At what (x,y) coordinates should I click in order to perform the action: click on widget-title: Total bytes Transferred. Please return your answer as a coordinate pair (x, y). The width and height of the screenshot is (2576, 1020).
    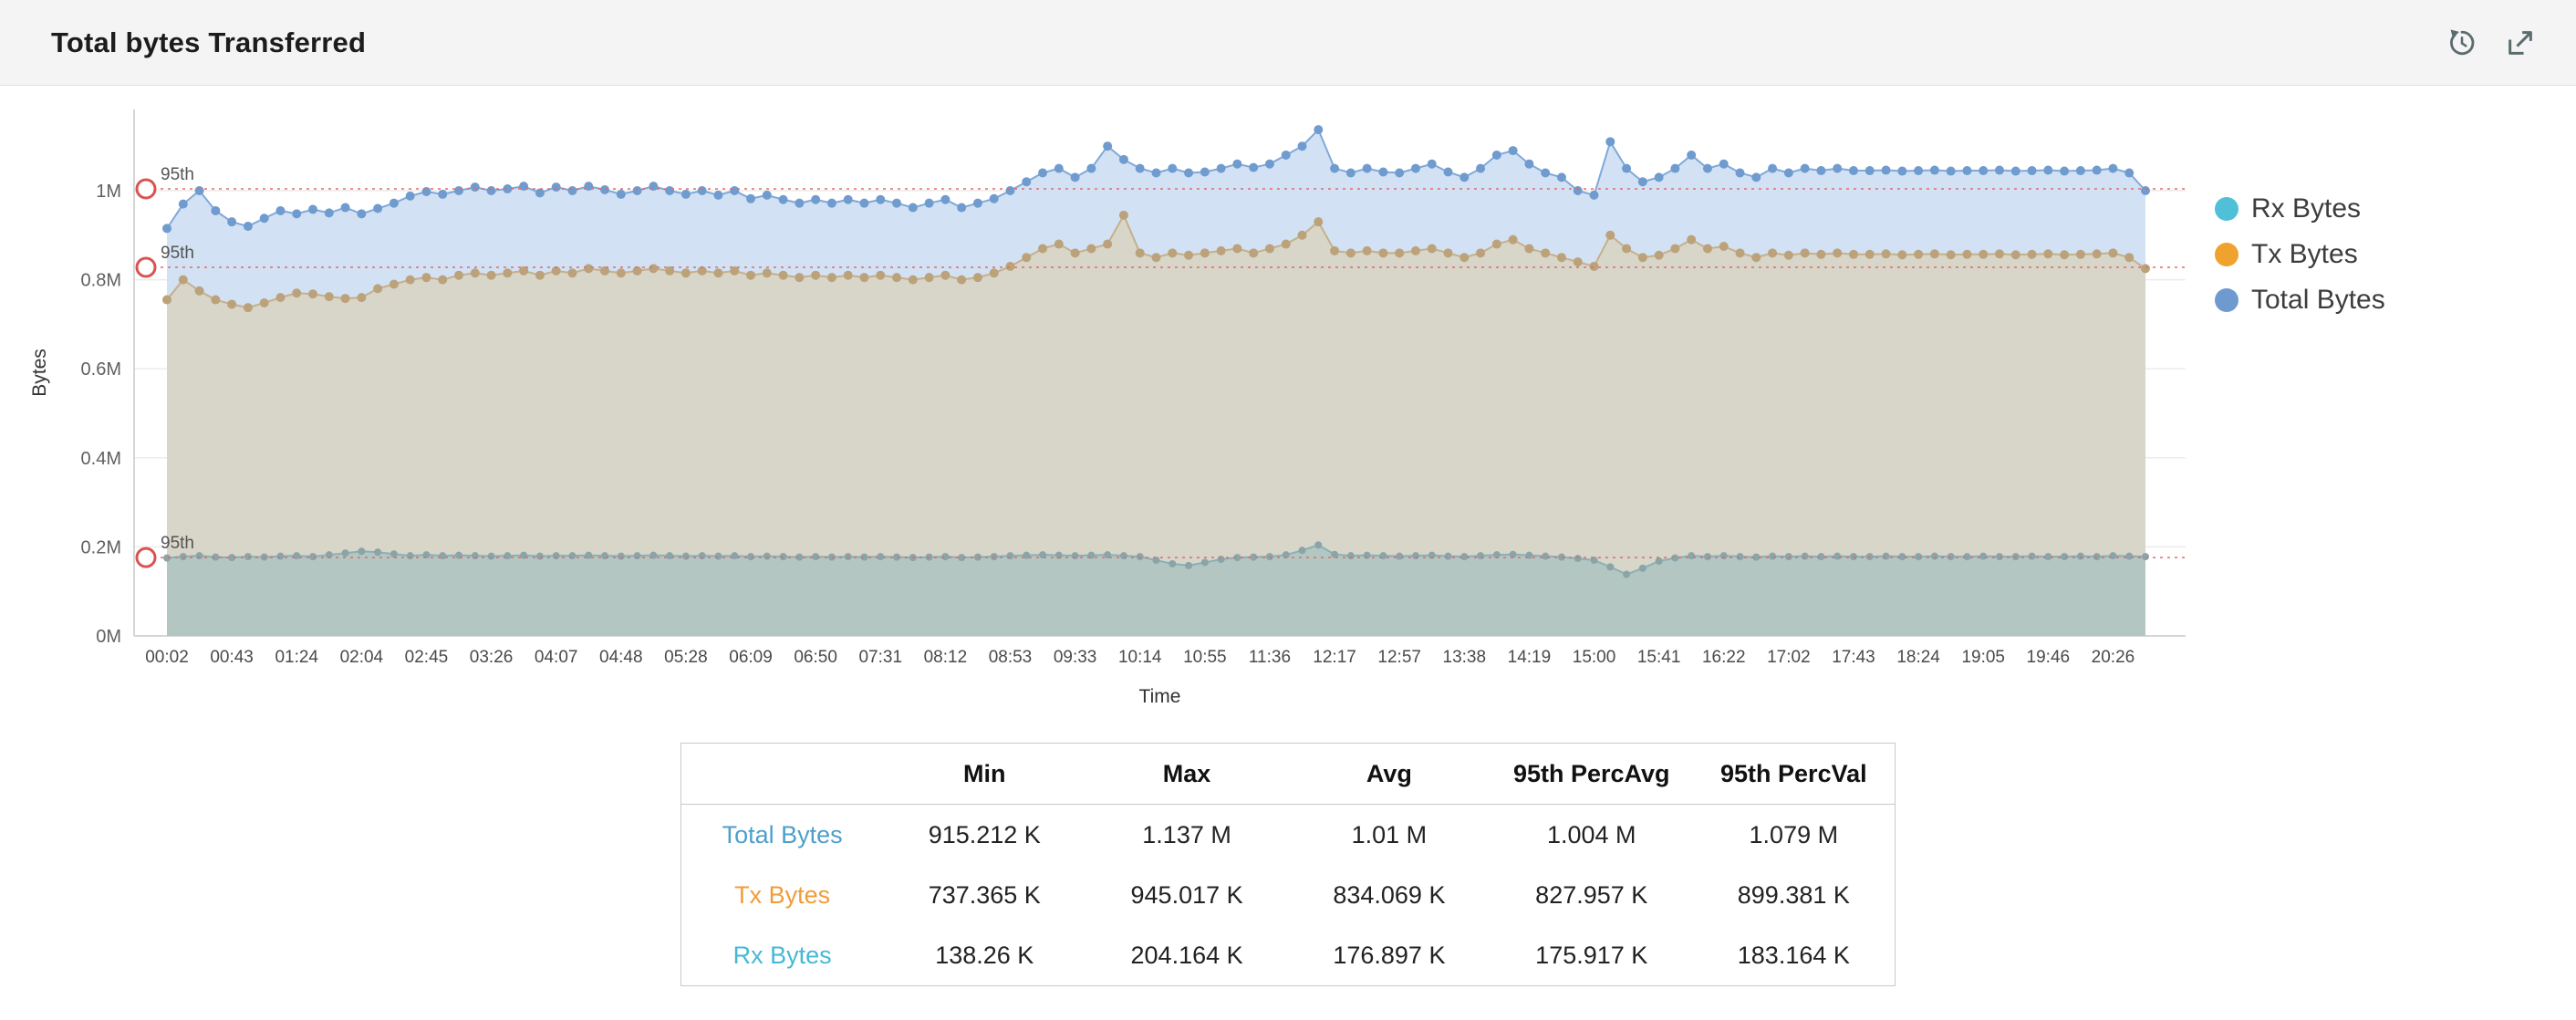
    Looking at the image, I should click on (209, 42).